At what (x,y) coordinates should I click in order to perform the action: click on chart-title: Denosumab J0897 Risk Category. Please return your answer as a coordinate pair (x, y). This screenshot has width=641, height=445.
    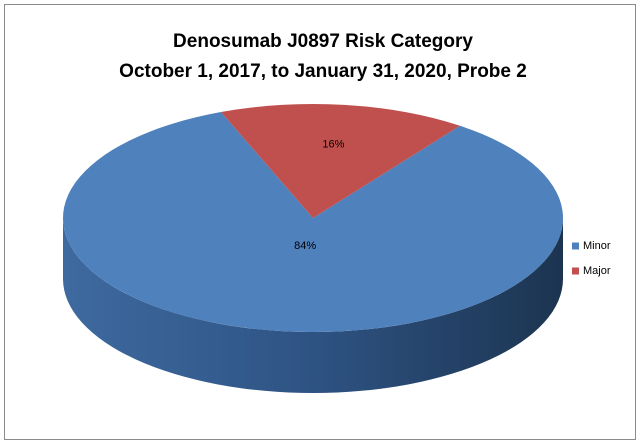
    Looking at the image, I should click on (323, 41).